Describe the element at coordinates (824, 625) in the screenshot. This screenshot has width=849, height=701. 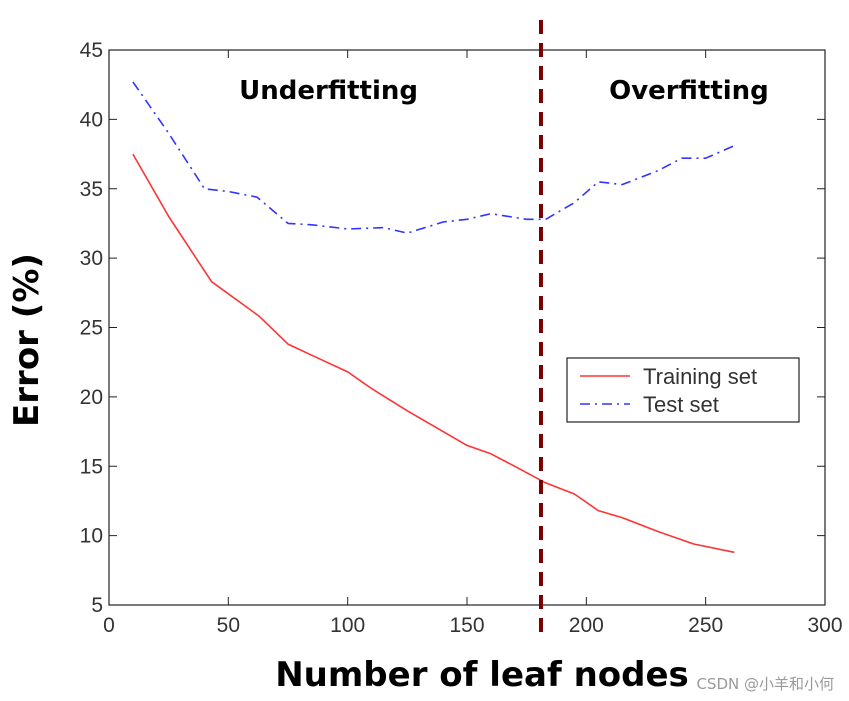
I see `x-tick-label: 300` at that location.